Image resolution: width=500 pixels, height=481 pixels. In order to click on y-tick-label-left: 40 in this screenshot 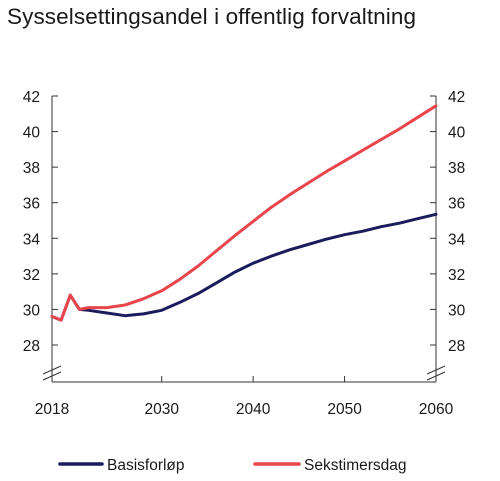, I will do `click(32, 133)`.